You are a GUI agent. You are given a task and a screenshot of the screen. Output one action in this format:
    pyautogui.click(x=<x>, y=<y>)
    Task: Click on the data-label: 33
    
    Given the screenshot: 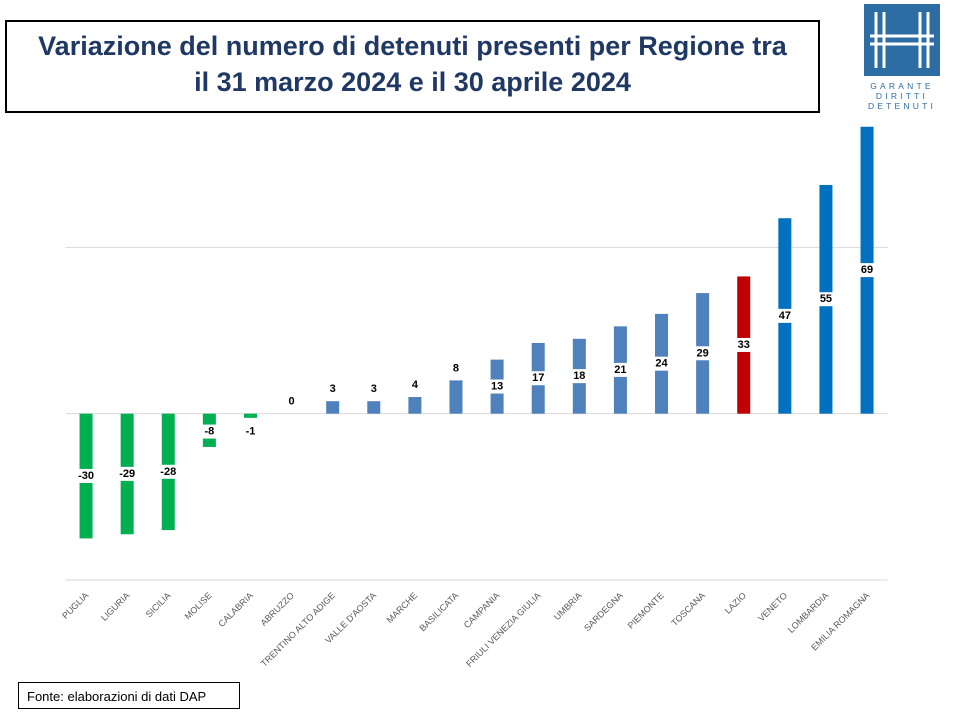 What is the action you would take?
    pyautogui.click(x=744, y=345)
    